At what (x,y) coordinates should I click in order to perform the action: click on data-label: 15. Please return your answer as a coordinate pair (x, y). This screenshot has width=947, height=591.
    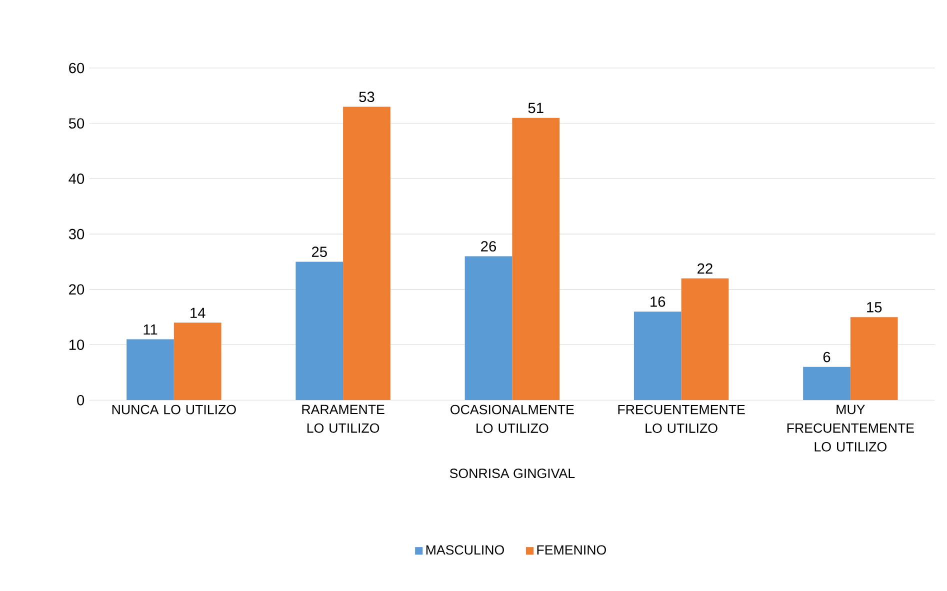
    Looking at the image, I should click on (874, 307).